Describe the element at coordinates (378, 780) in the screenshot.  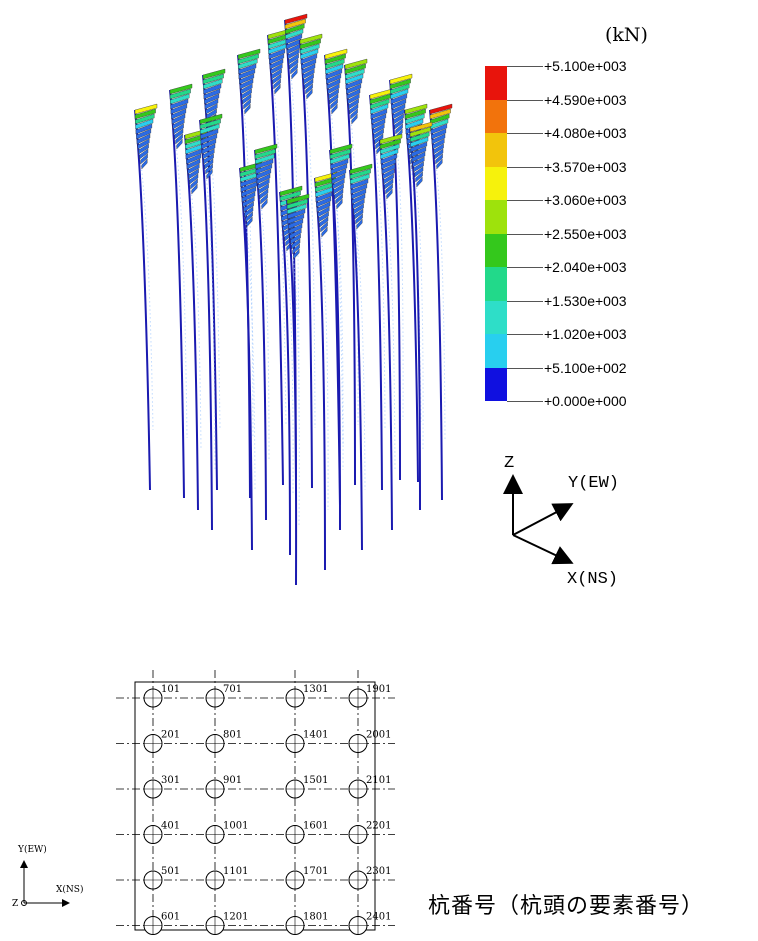
I see `pile-number-label: 2101` at that location.